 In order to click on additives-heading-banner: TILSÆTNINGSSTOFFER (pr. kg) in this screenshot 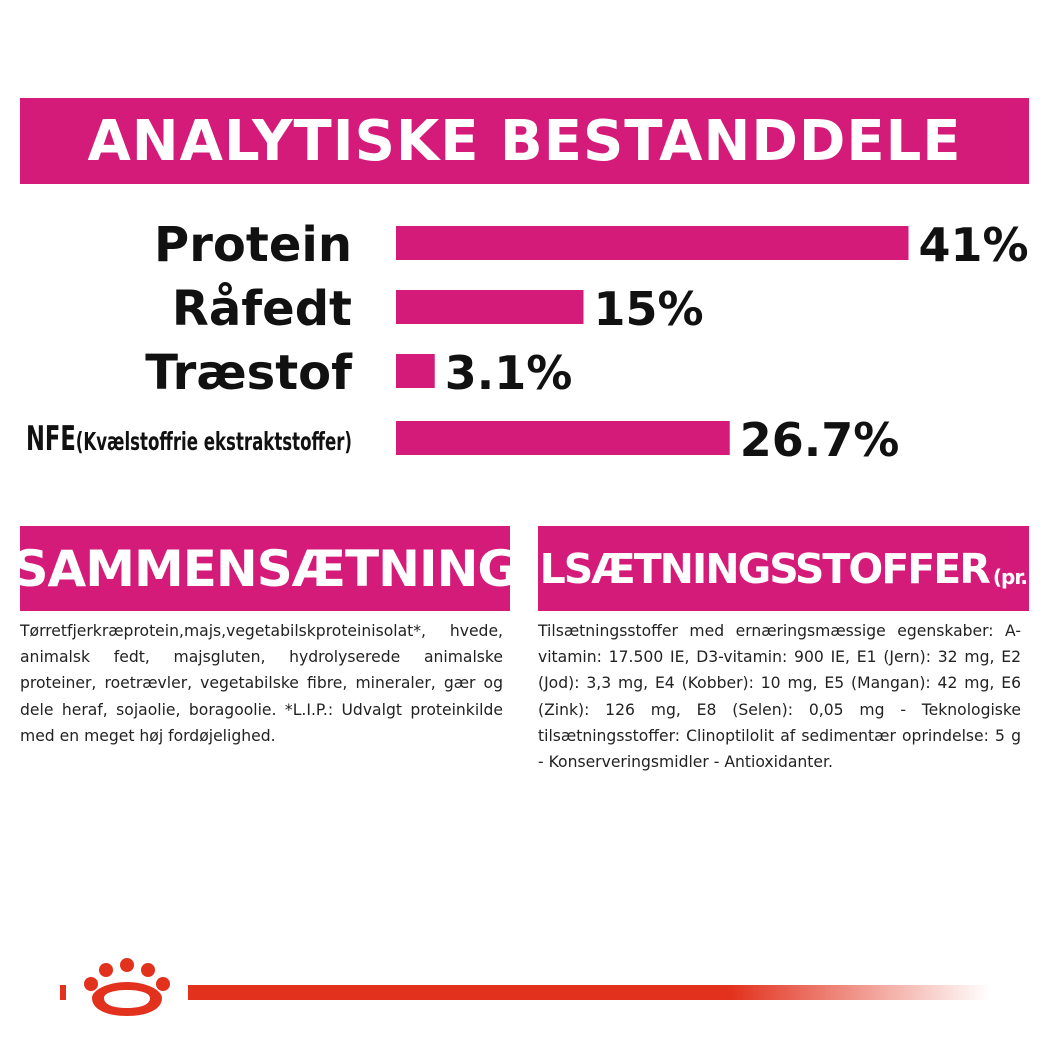, I will do `click(783, 568)`.